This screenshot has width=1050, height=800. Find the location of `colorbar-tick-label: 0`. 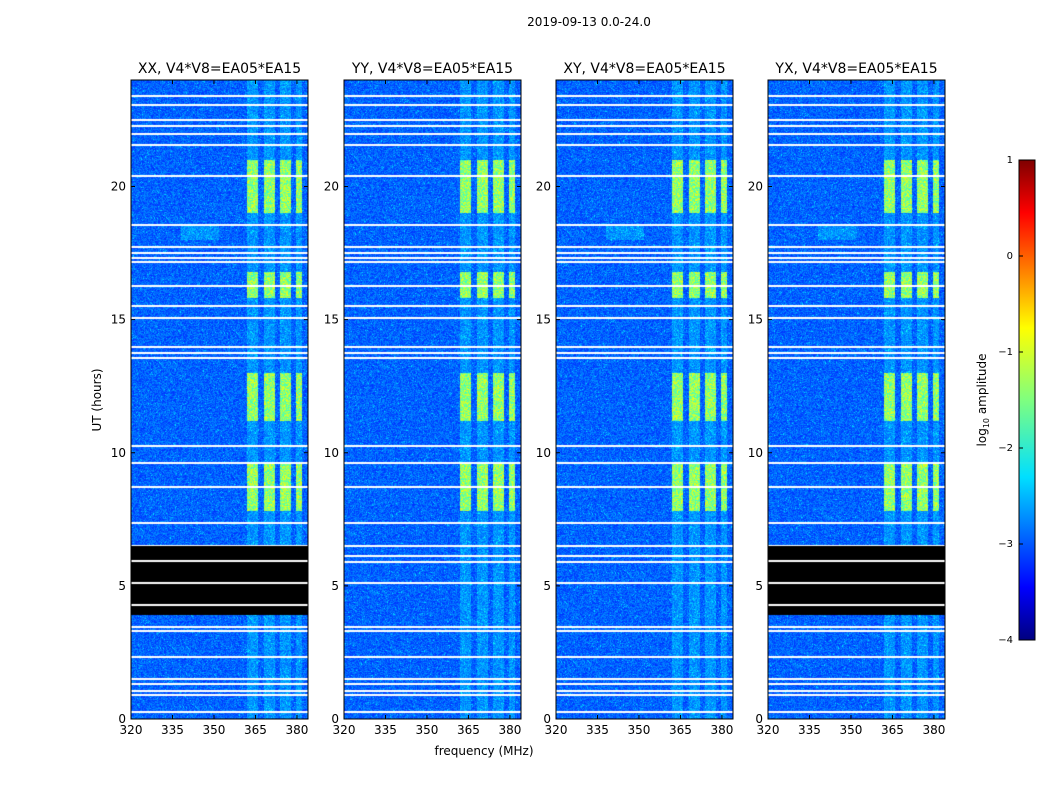

colorbar-tick-label: 0 is located at coordinates (1010, 256).